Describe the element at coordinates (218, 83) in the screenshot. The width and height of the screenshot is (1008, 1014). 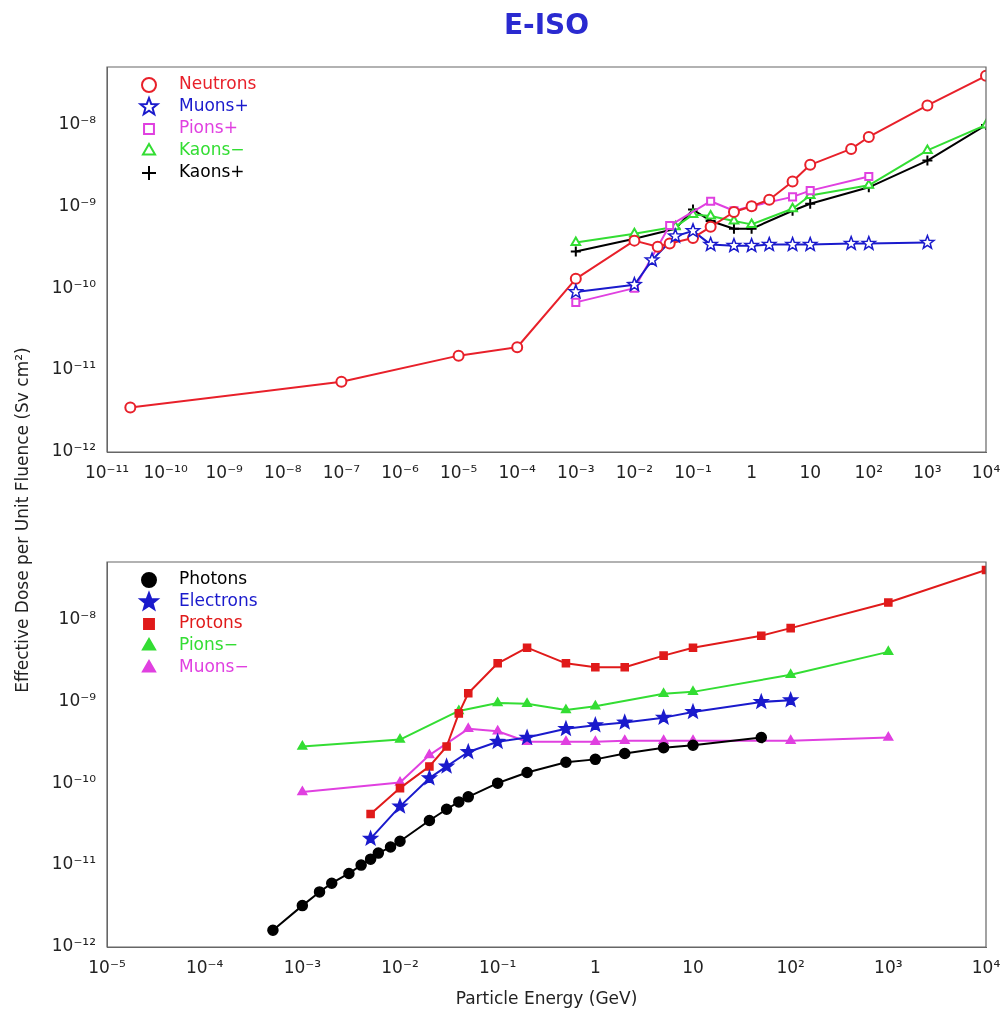
I see `legend-label: Neutrons` at that location.